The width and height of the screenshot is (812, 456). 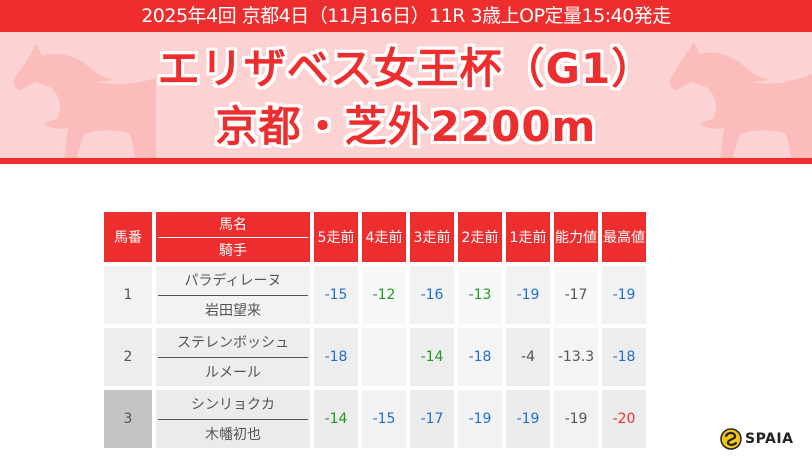 I want to click on run2-value: -13, so click(x=480, y=295).